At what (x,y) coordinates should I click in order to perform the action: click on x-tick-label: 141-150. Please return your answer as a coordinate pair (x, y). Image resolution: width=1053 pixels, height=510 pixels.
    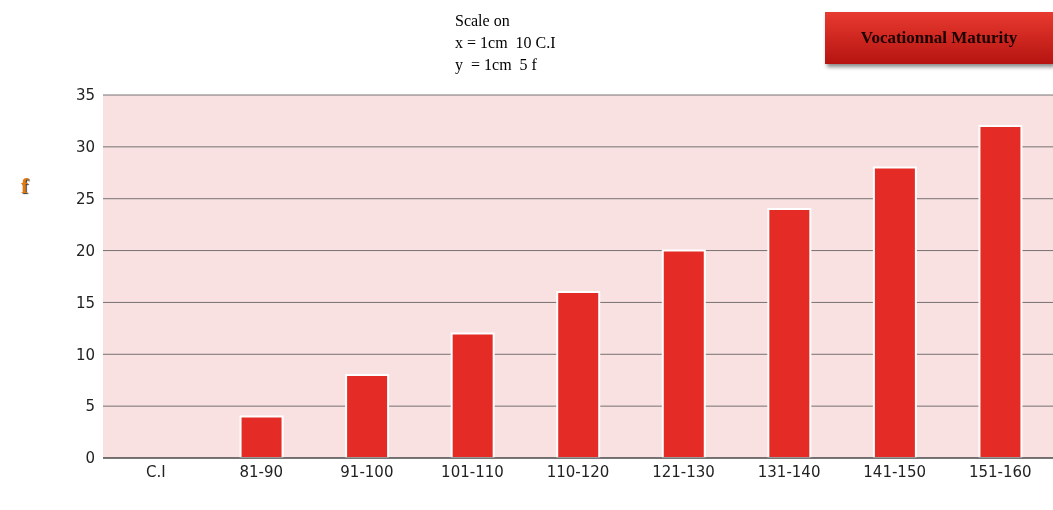
    Looking at the image, I should click on (895, 471).